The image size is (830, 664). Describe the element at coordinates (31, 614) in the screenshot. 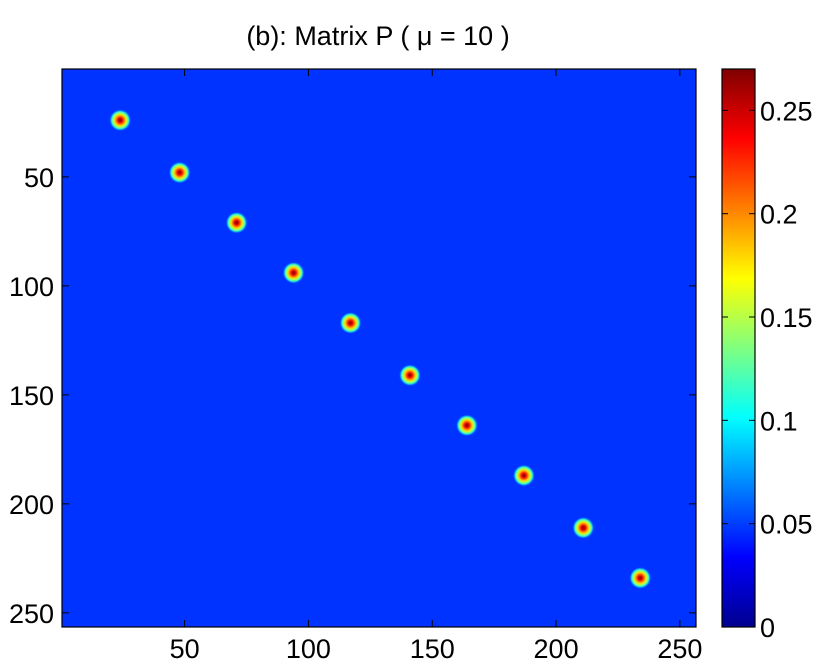

I see `y-tick-label: 250` at that location.